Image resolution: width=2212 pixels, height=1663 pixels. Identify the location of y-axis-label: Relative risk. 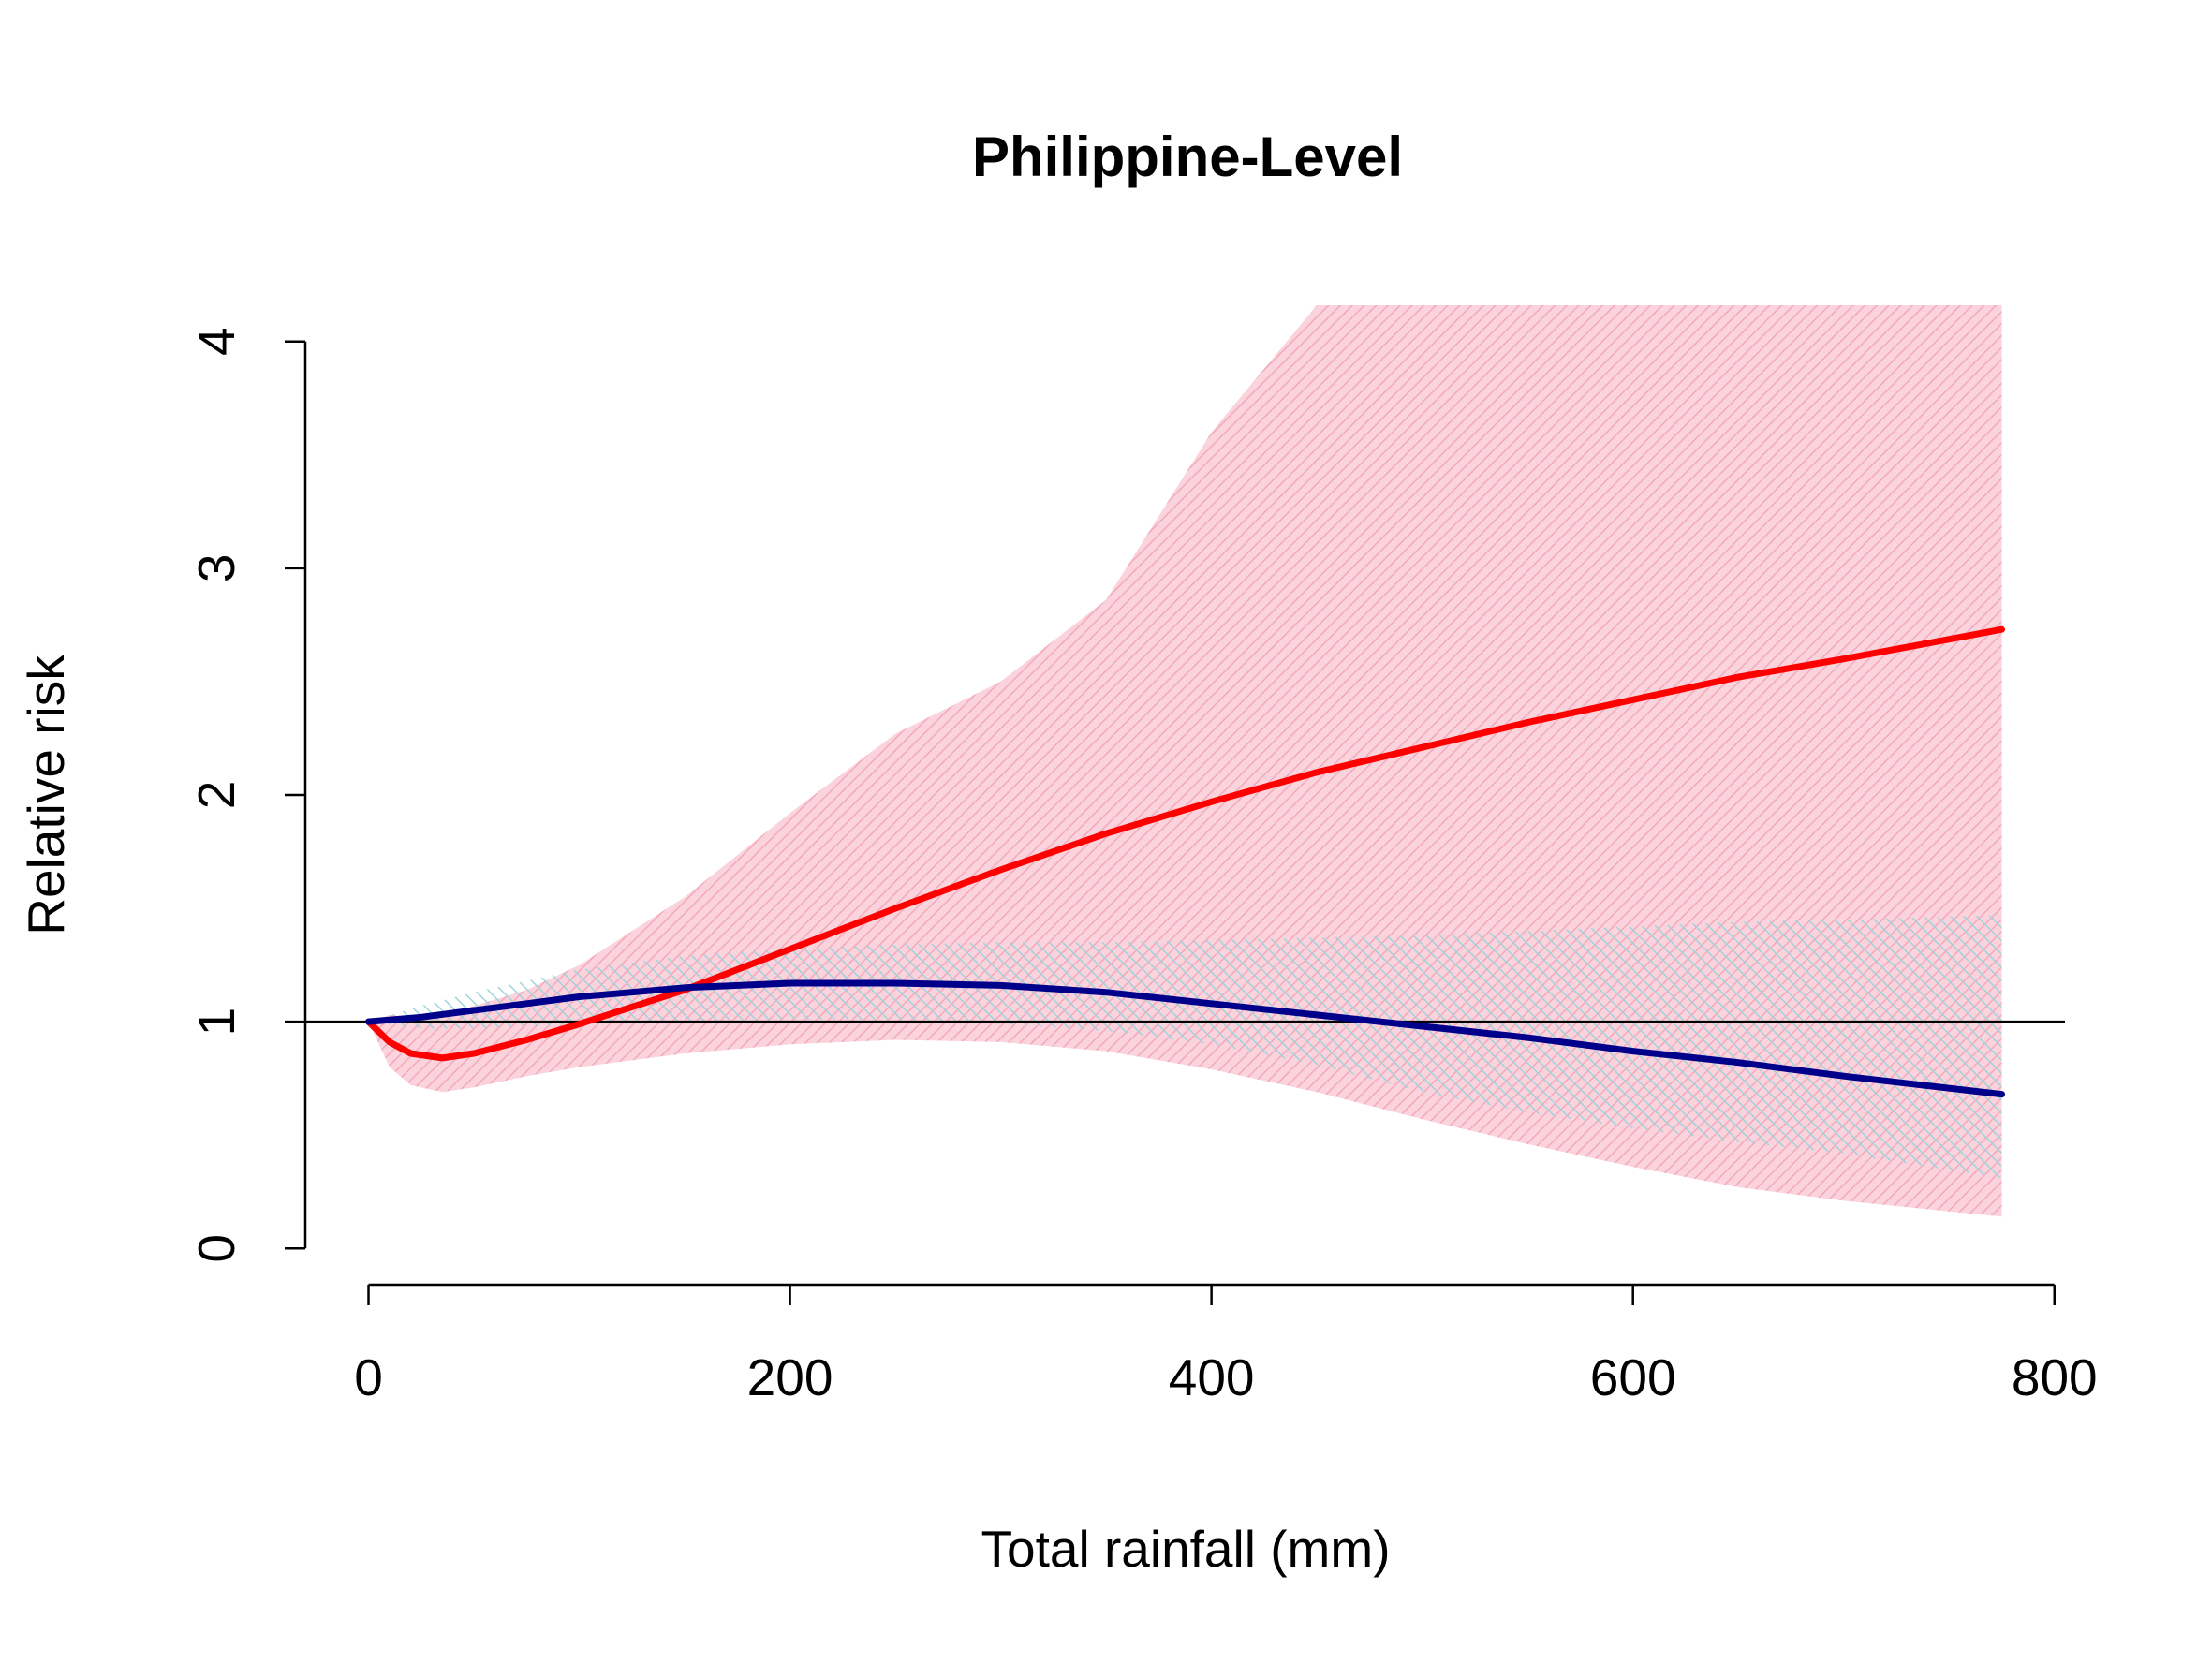
(46, 795).